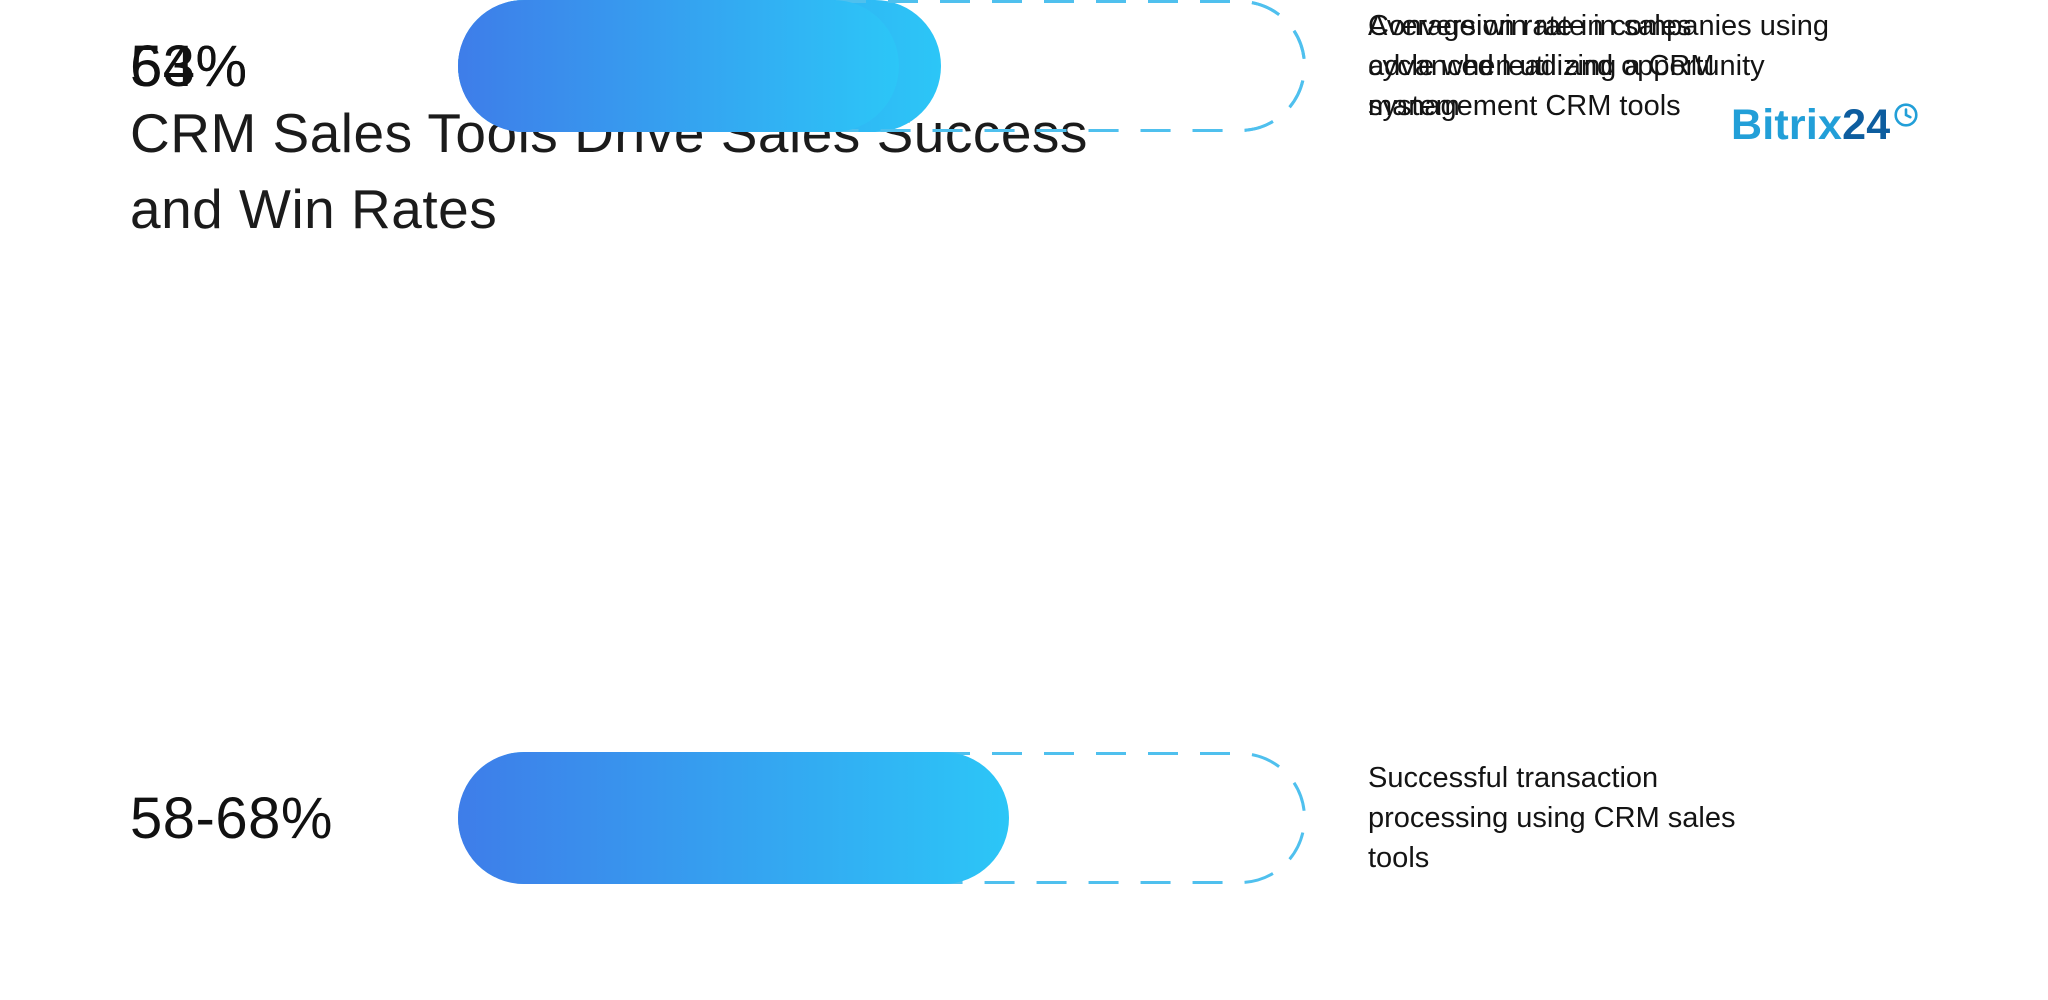 Image resolution: width=2048 pixels, height=1000 pixels. What do you see at coordinates (1906, 115) in the screenshot?
I see `clock-icon` at bounding box center [1906, 115].